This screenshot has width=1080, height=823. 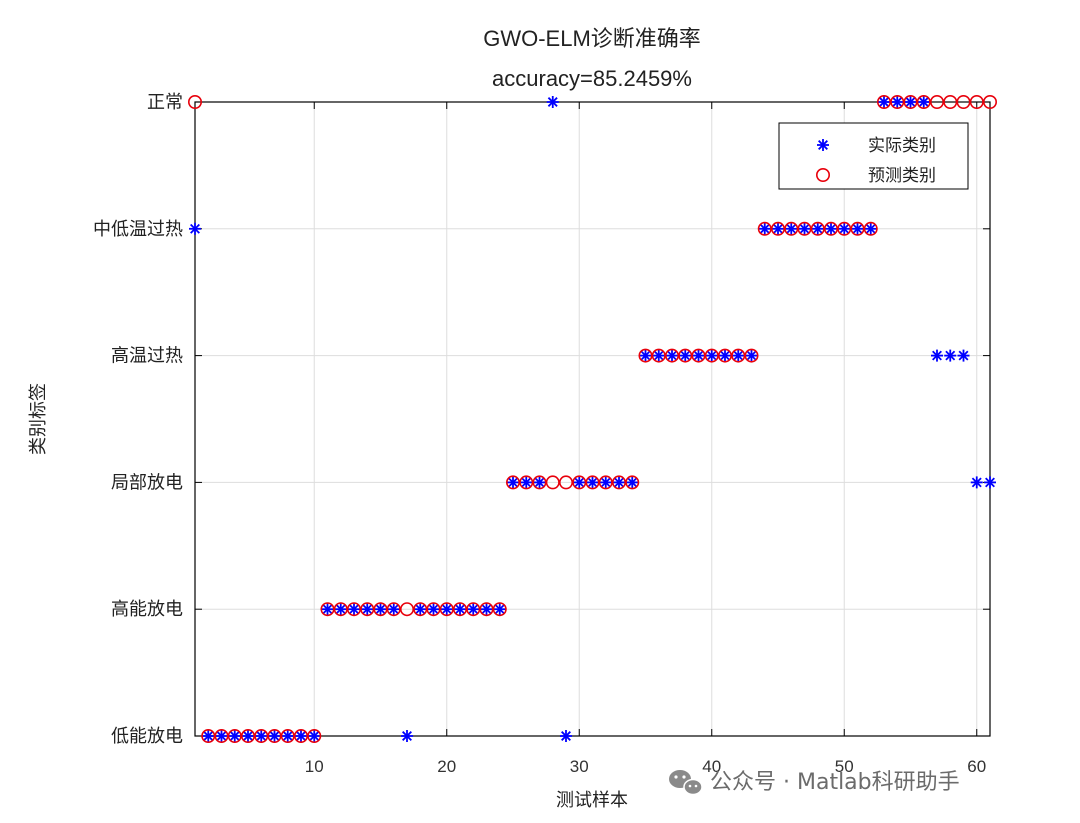 I want to click on watermark-text: 公众号 · Matlab科研助手, so click(x=835, y=782).